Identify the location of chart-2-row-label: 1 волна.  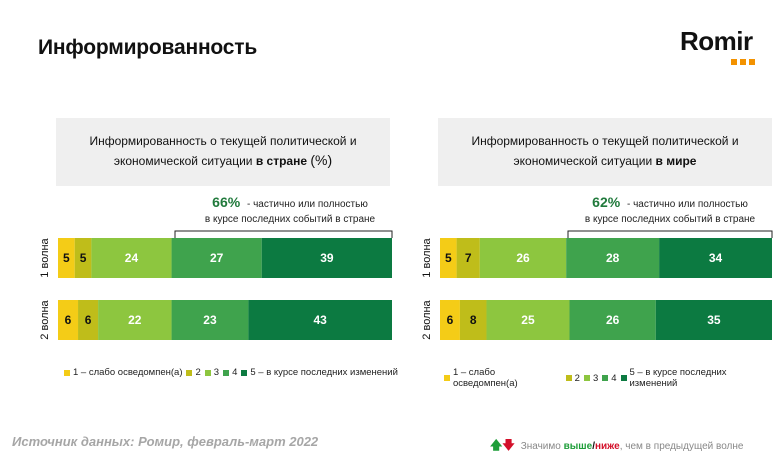
(427, 257).